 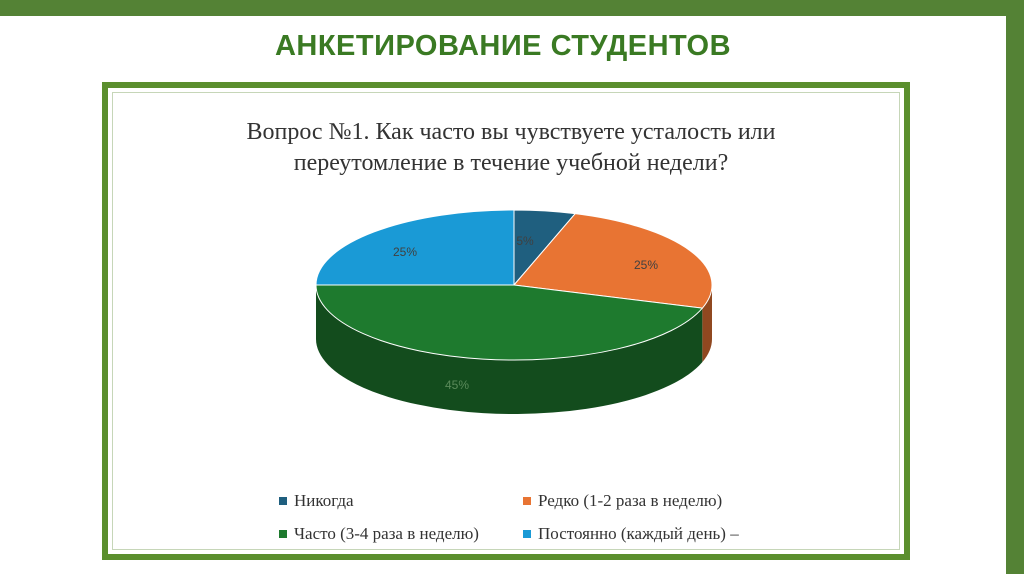 I want to click on chart-title-line-2: переутомление в течение учебной недели?, so click(x=511, y=163).